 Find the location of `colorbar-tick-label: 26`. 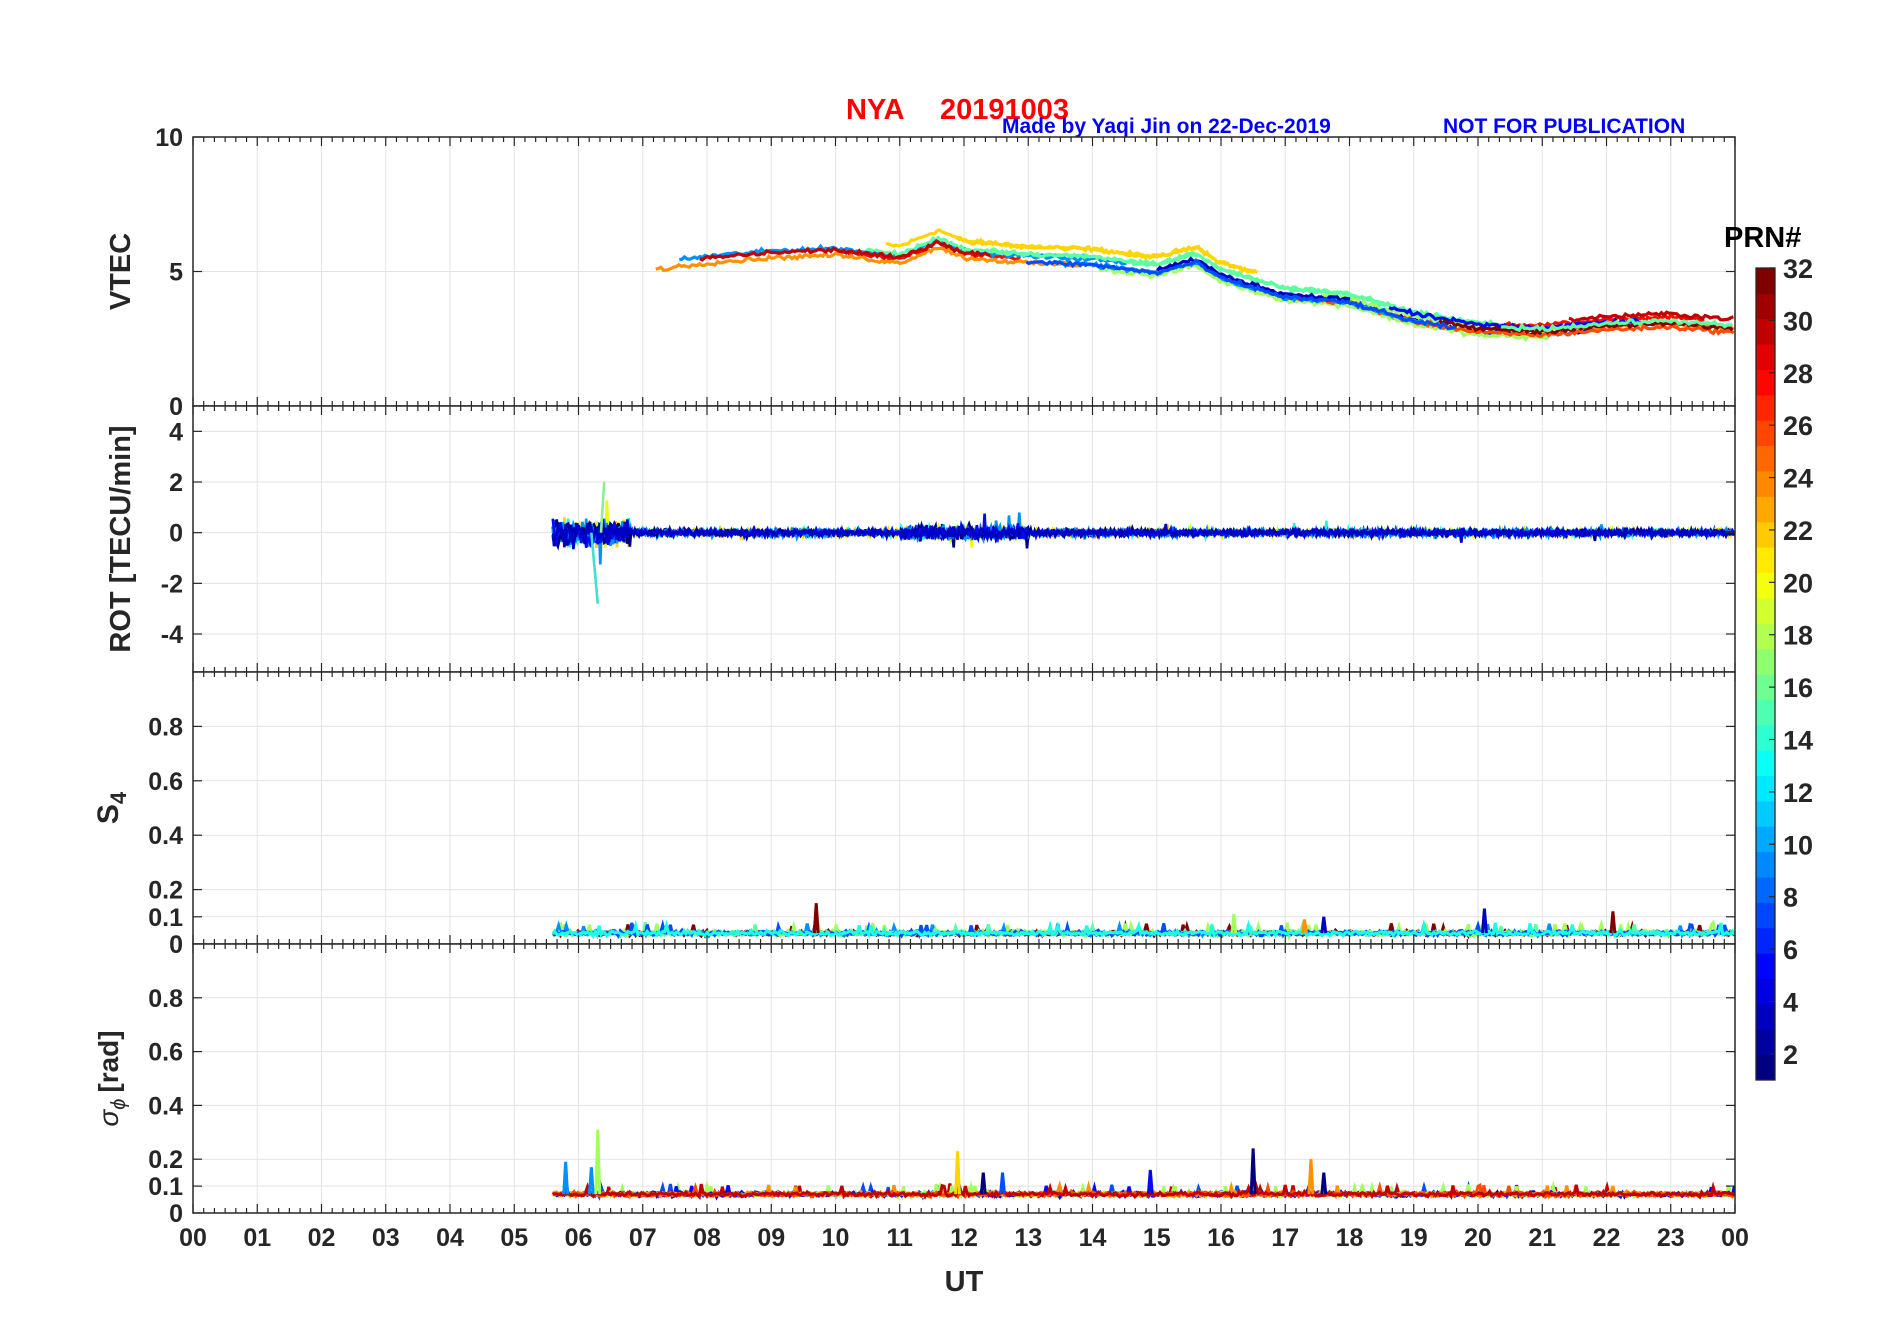

colorbar-tick-label: 26 is located at coordinates (1798, 426).